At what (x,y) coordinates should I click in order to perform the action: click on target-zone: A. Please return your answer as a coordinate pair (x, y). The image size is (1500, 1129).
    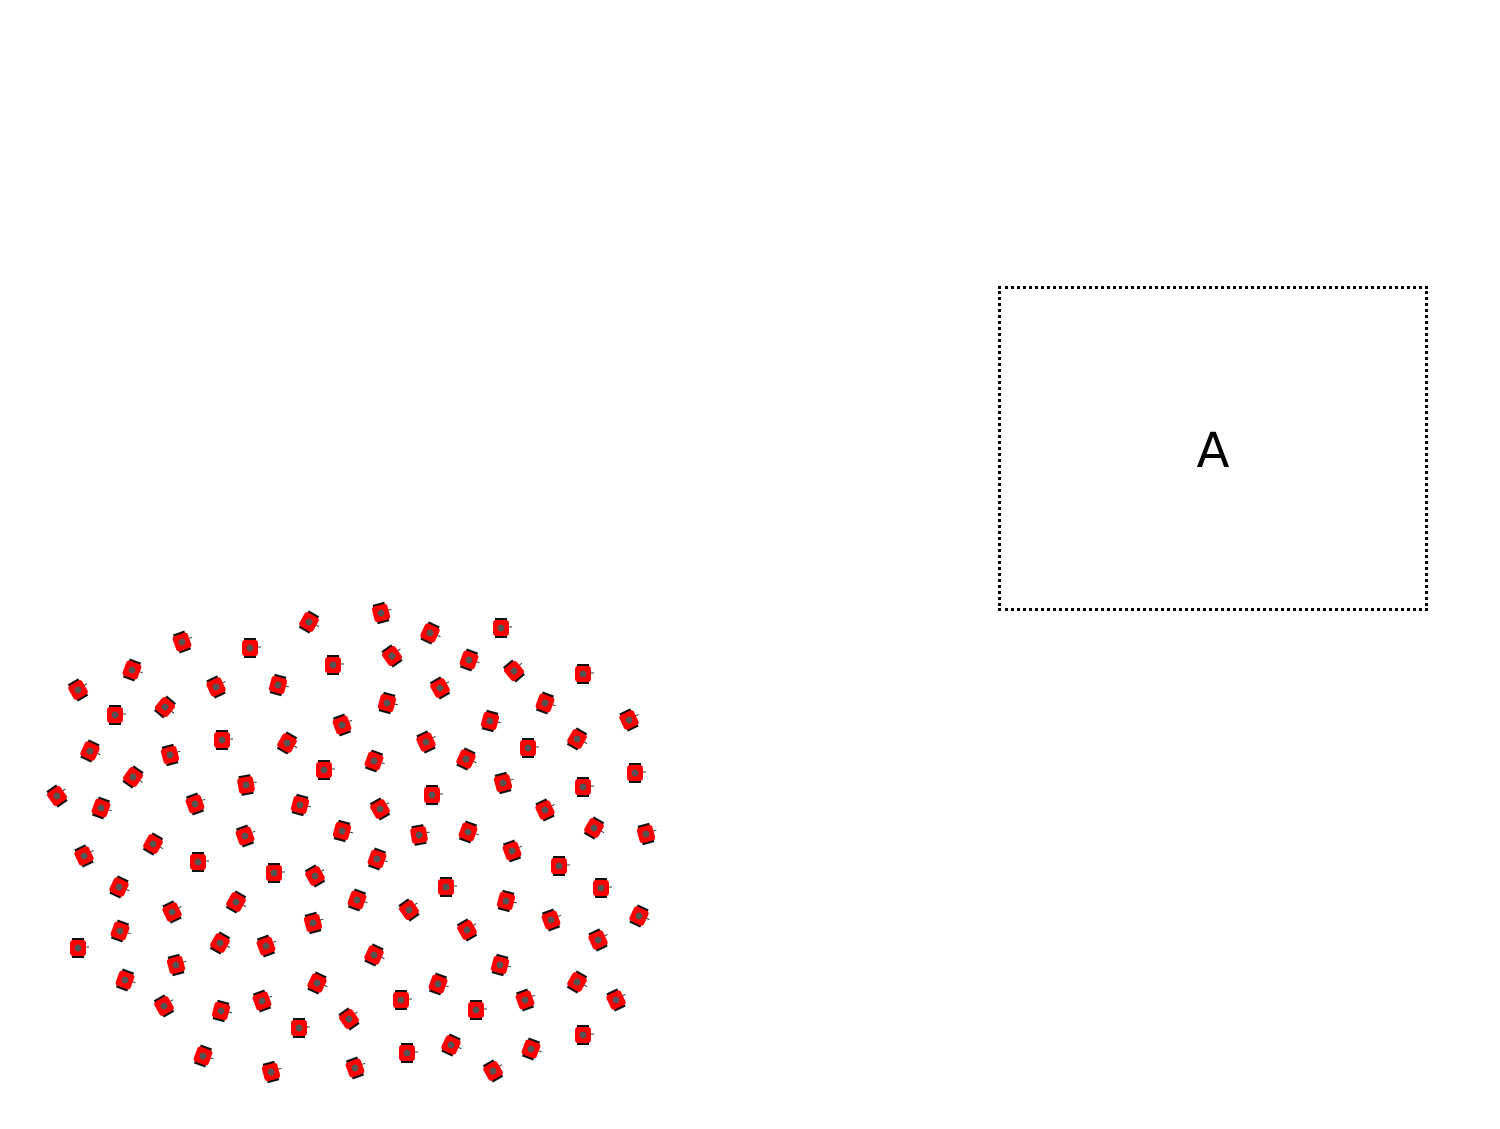
    Looking at the image, I should click on (1213, 448).